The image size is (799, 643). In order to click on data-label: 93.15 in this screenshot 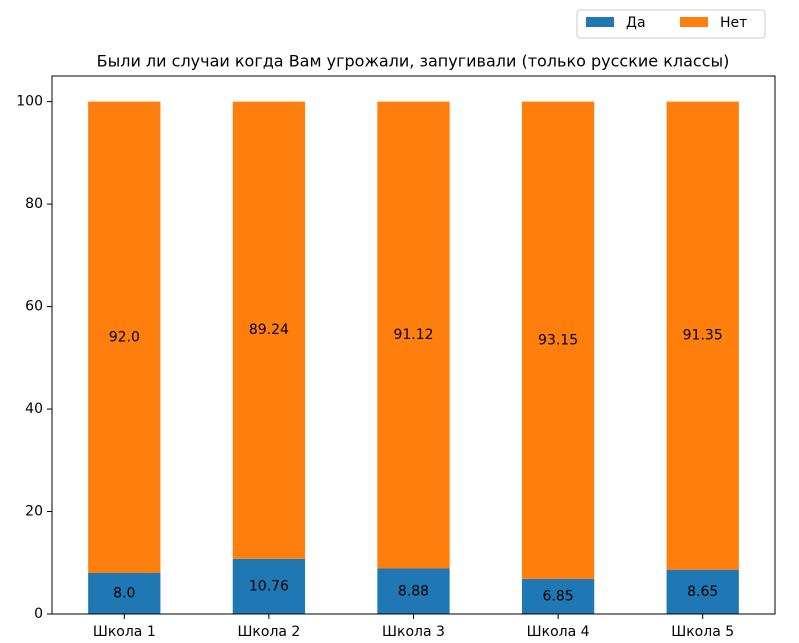, I will do `click(558, 340)`.